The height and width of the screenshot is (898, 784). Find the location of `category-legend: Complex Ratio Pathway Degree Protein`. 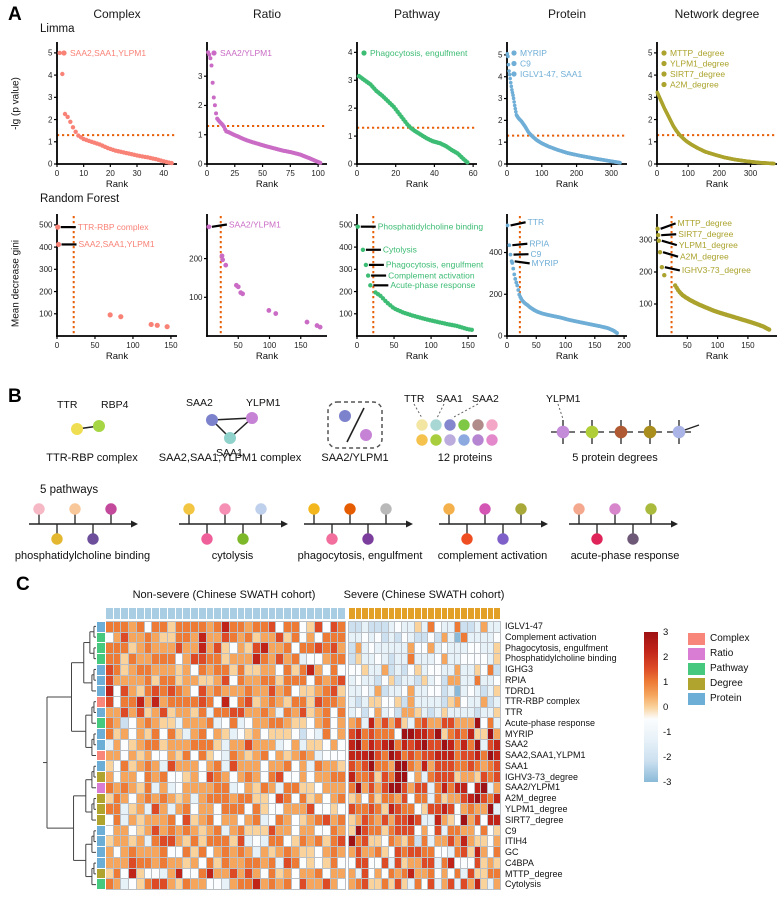

category-legend: Complex Ratio Pathway Degree Protein is located at coordinates (718, 668).